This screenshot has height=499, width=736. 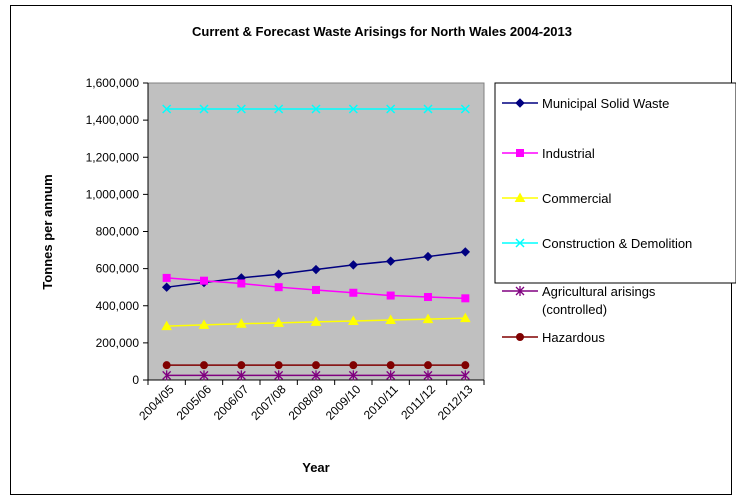 I want to click on x-axis-title: Year, so click(x=315, y=467).